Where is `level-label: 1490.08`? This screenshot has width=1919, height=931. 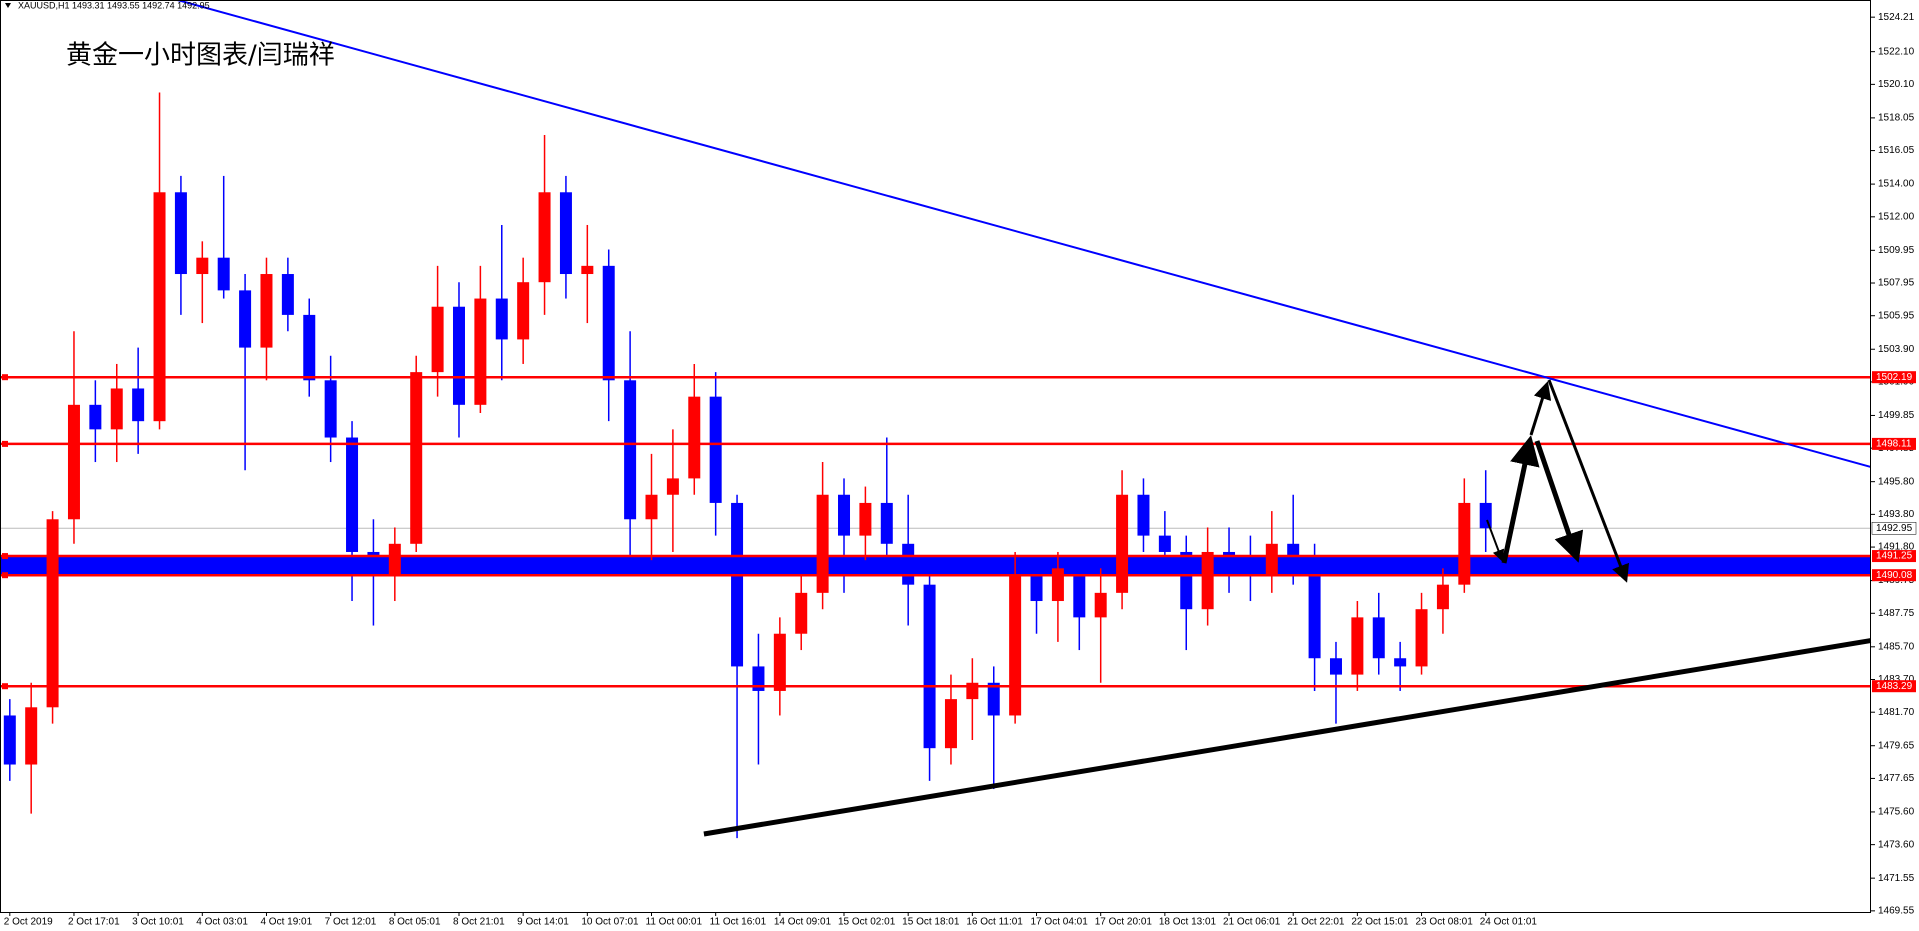
level-label: 1490.08 is located at coordinates (1894, 575).